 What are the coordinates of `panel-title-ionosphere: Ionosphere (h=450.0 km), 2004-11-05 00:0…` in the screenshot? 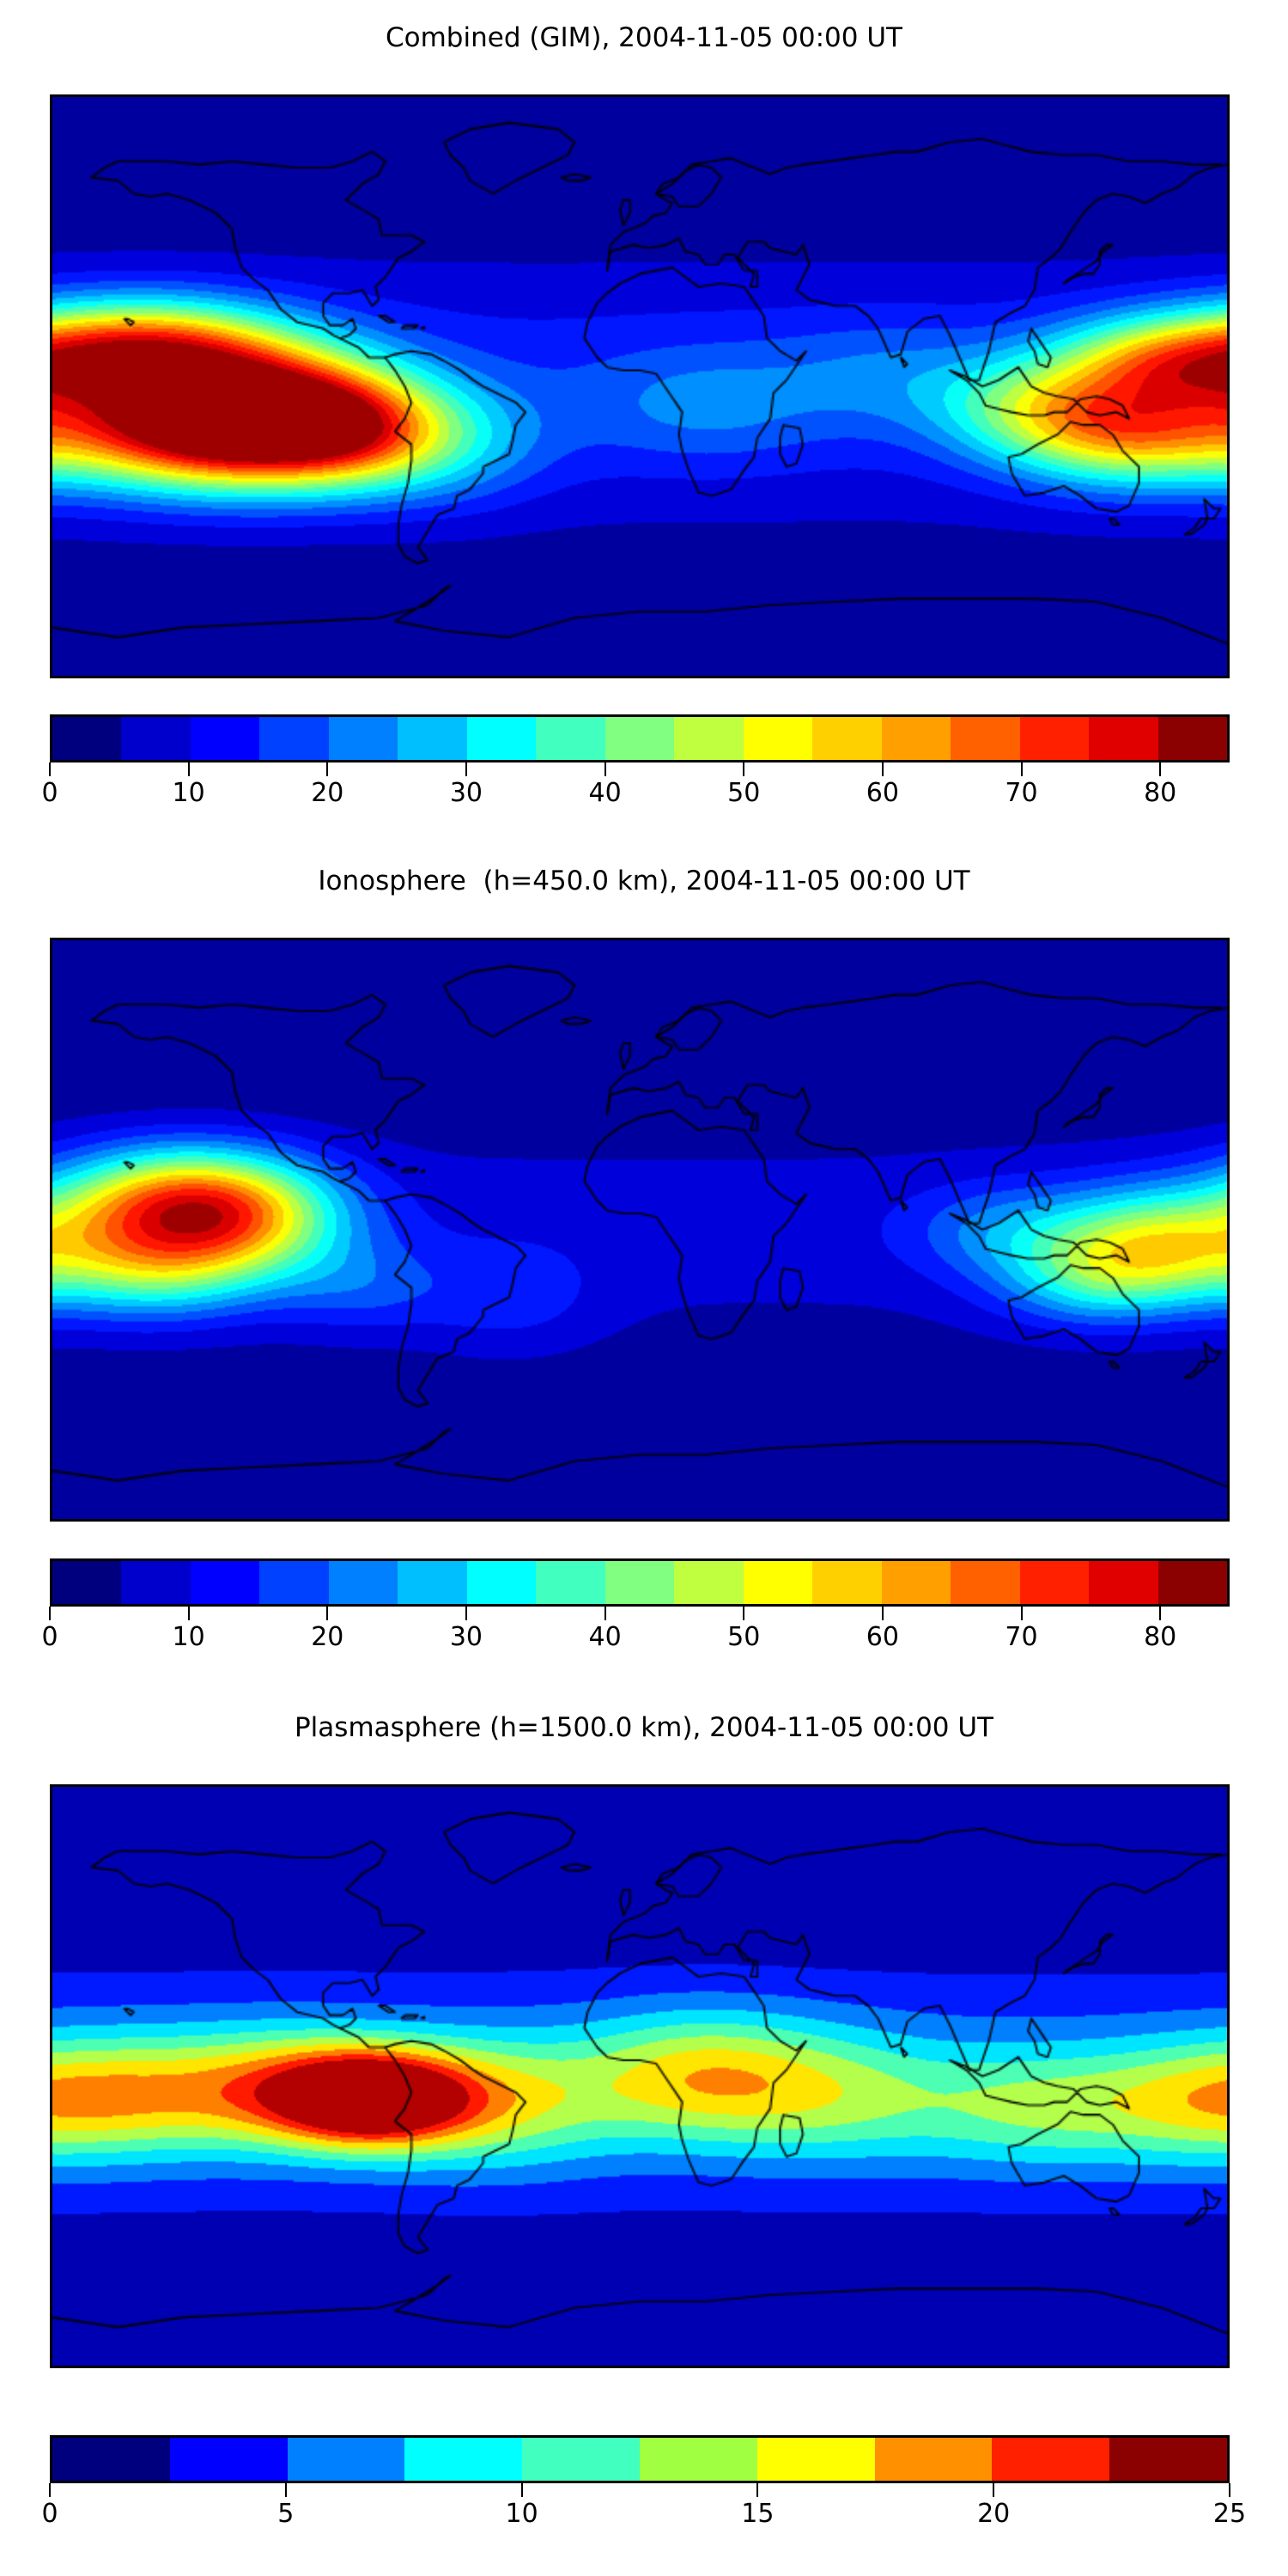 It's located at (644, 881).